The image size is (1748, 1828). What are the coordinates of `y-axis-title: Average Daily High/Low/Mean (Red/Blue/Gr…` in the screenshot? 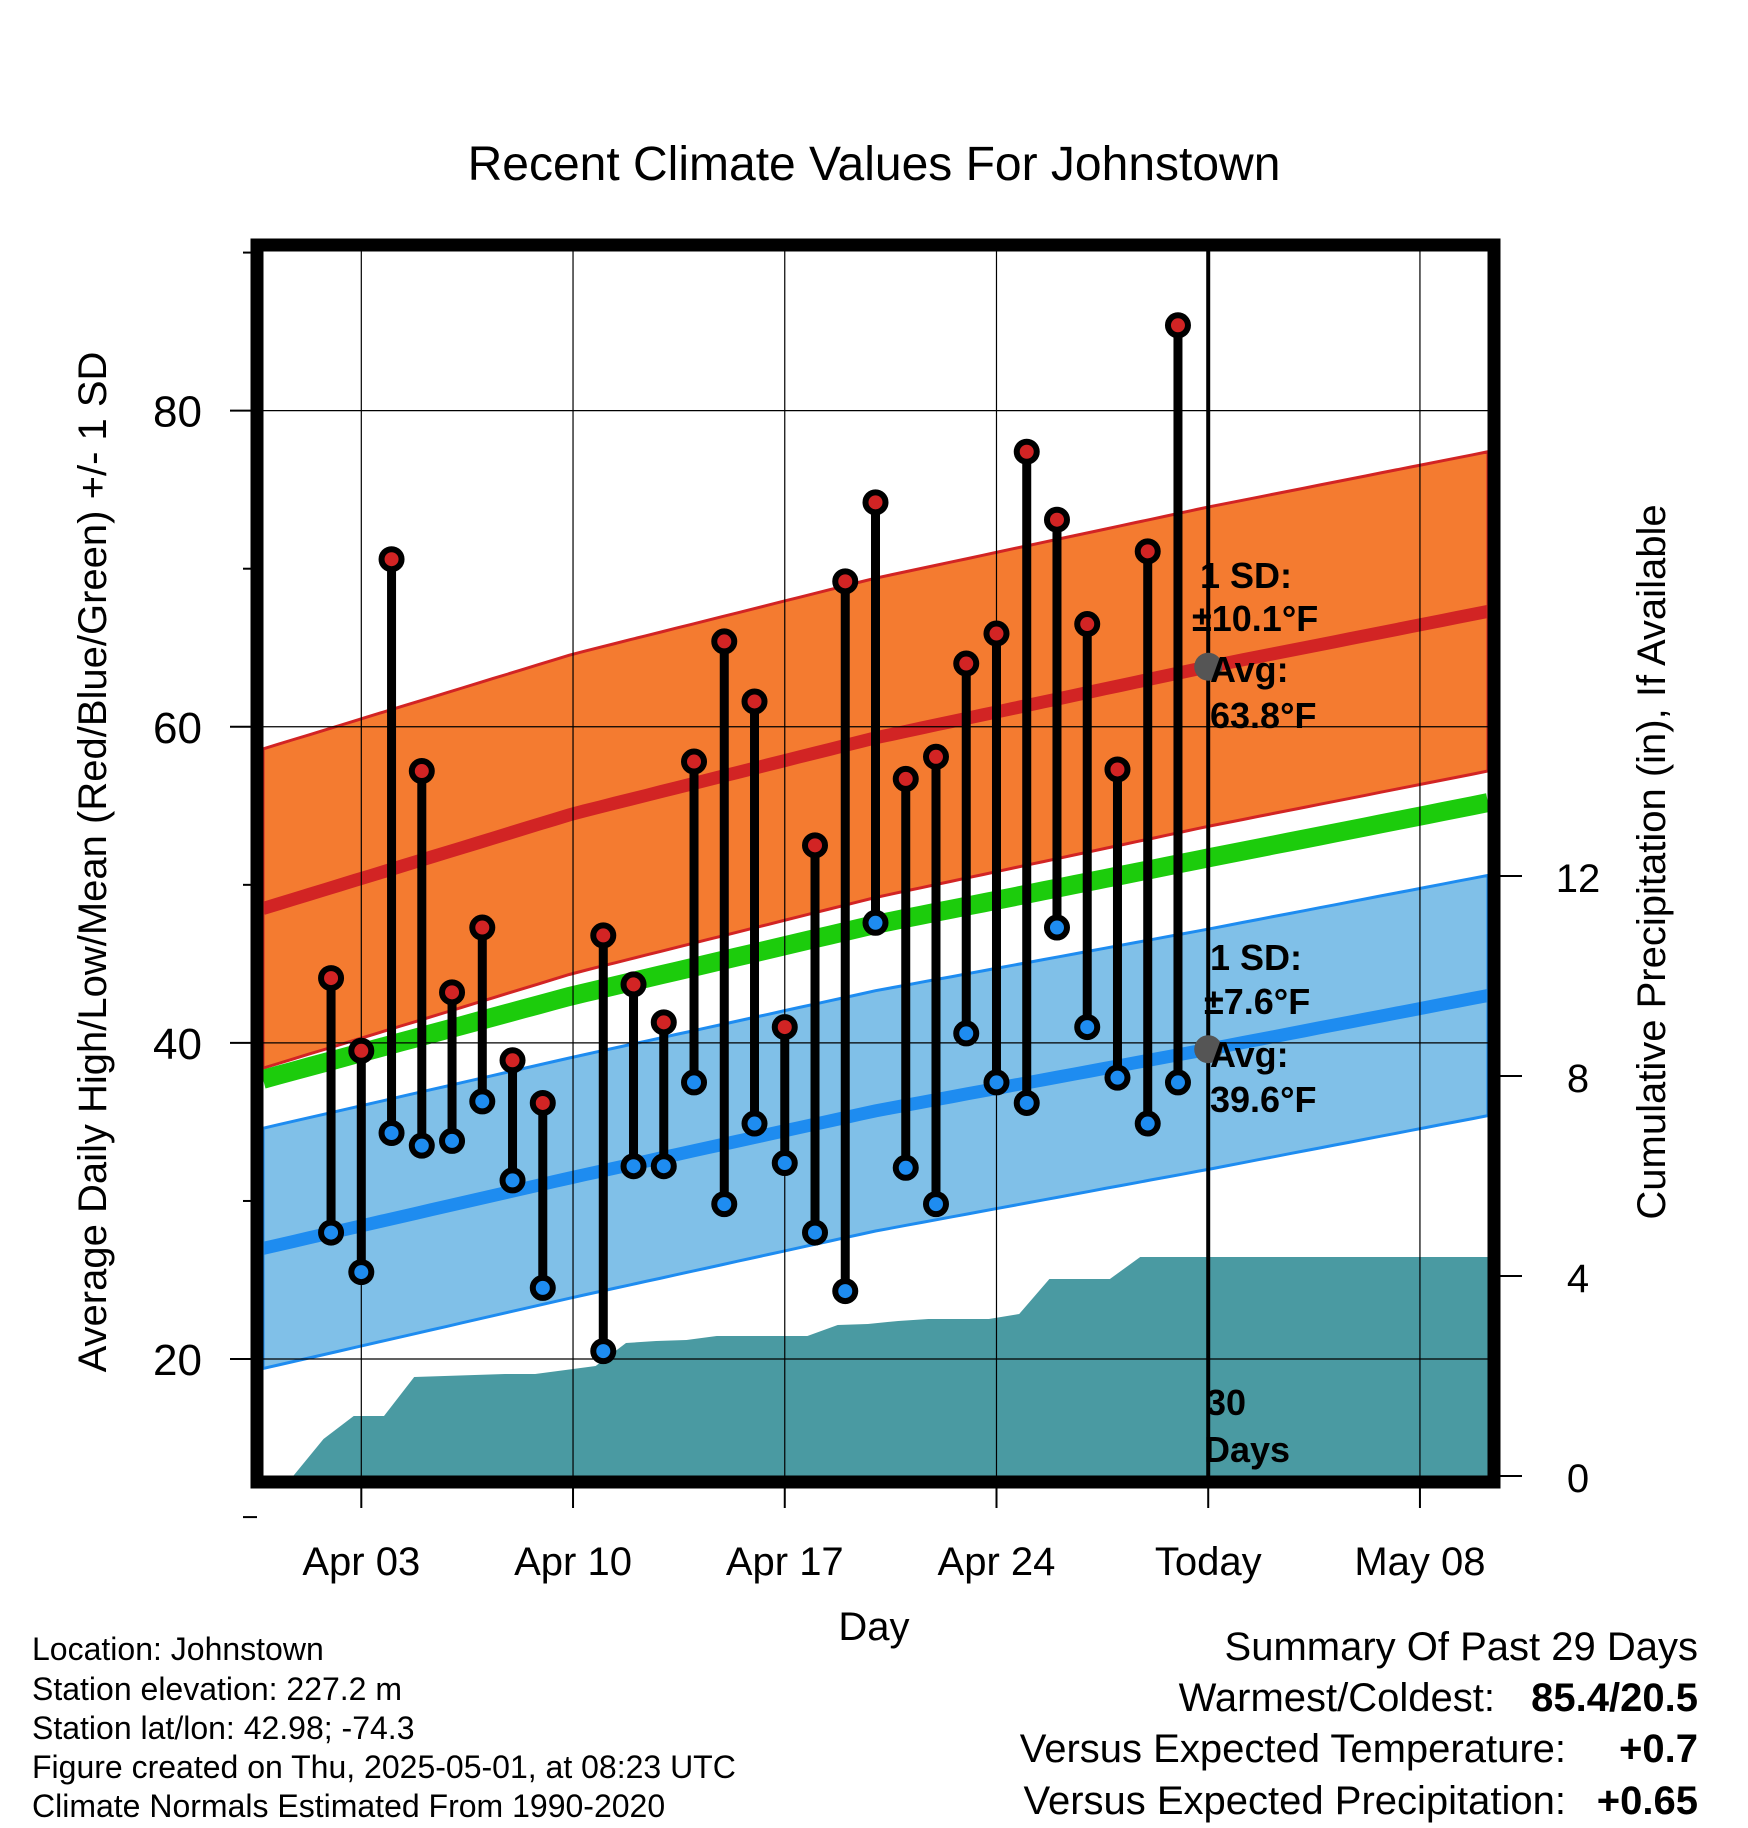 It's located at (93, 862).